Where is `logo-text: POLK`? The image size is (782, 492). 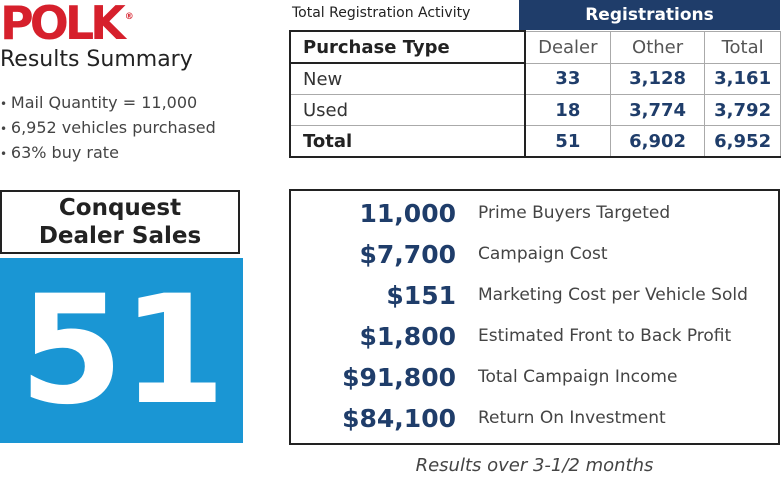
logo-text: POLK is located at coordinates (63, 25).